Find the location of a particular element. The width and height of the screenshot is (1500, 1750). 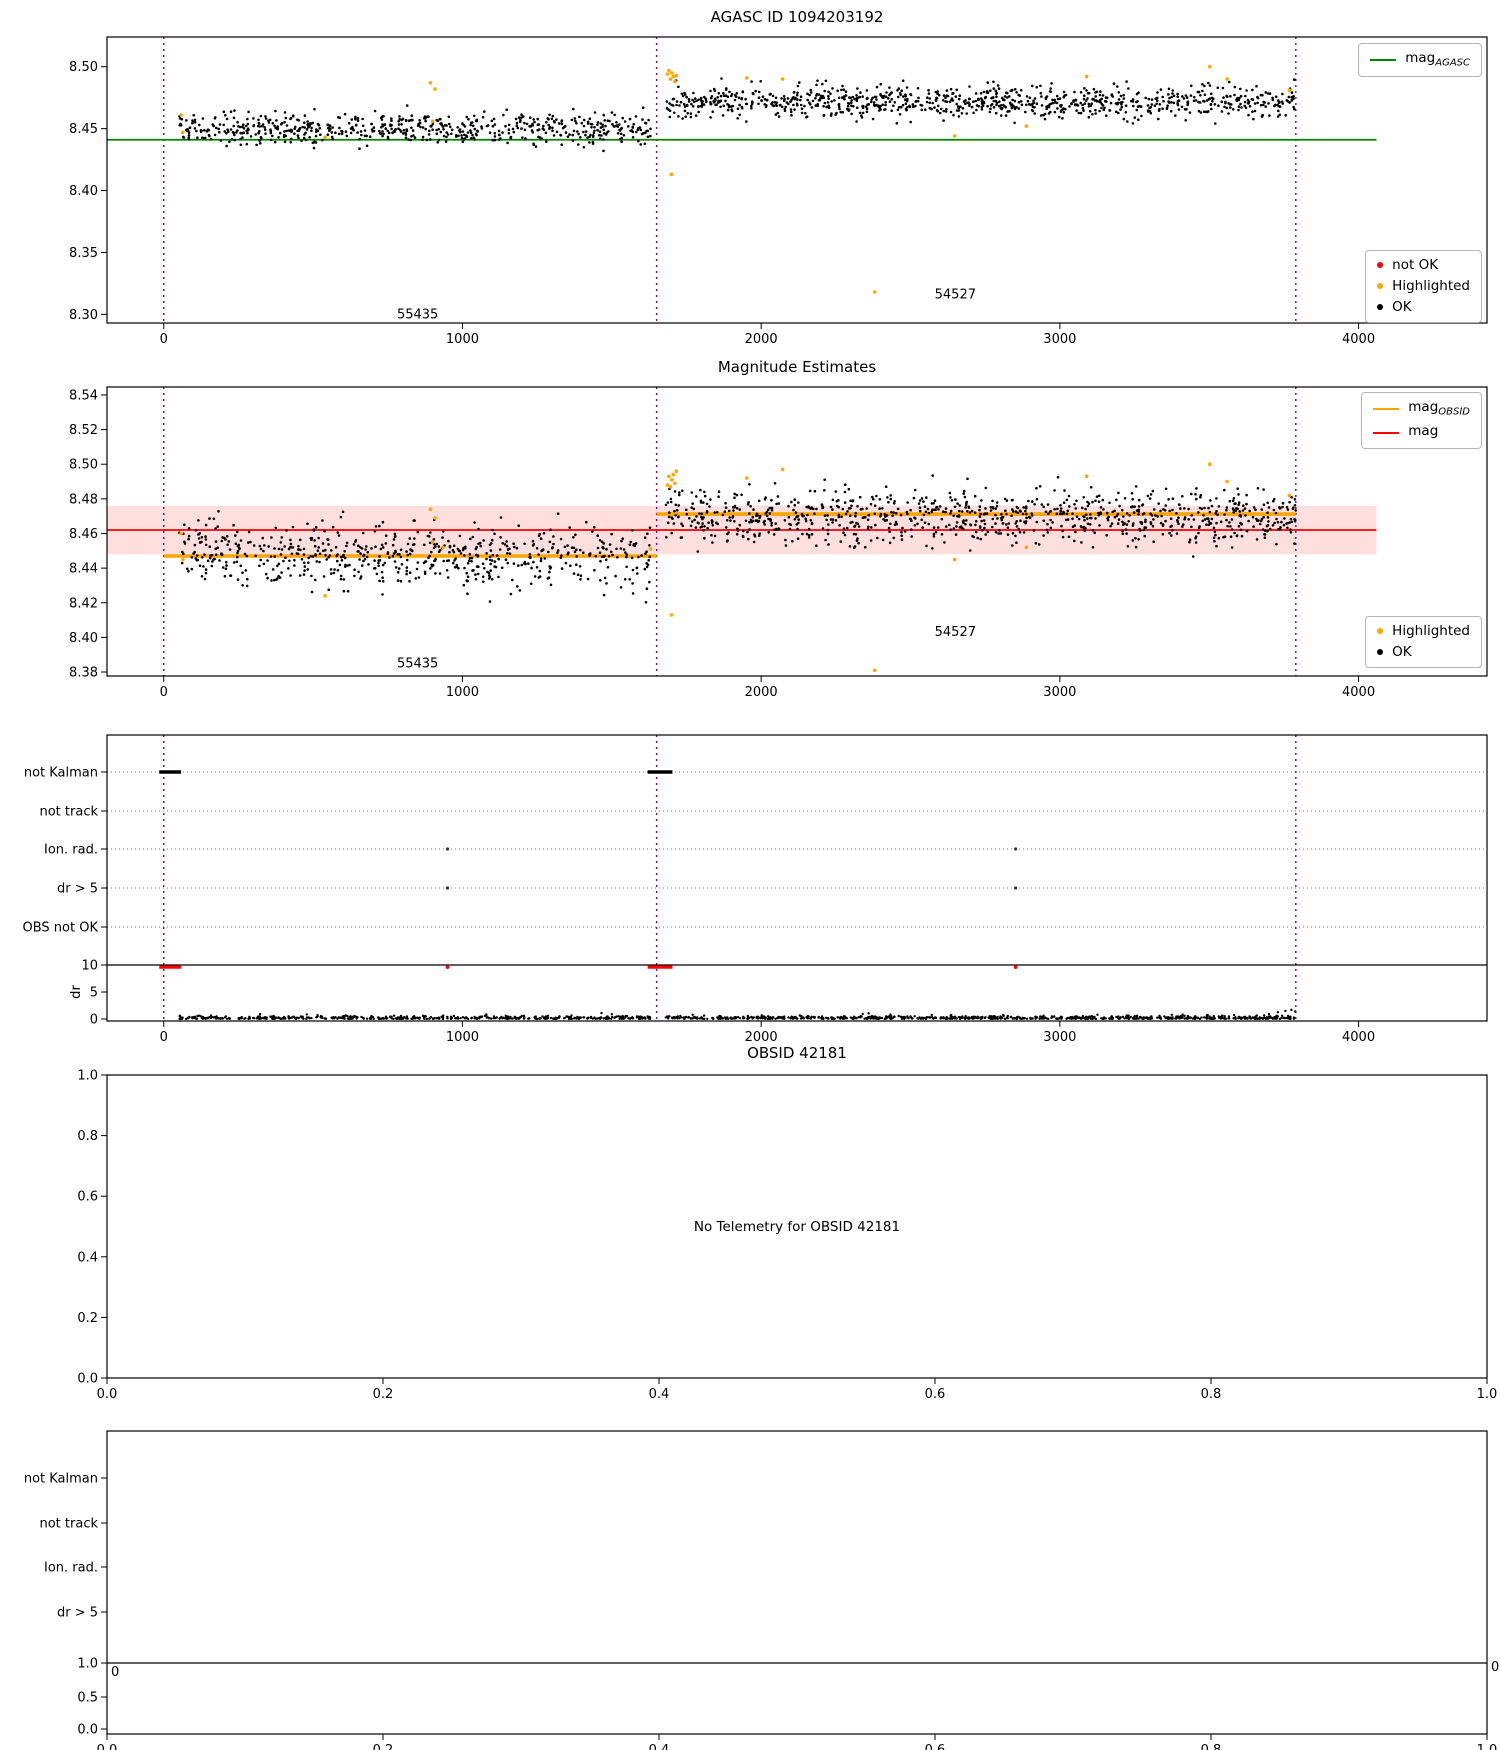

legend-label: magAGASC is located at coordinates (1437, 59).